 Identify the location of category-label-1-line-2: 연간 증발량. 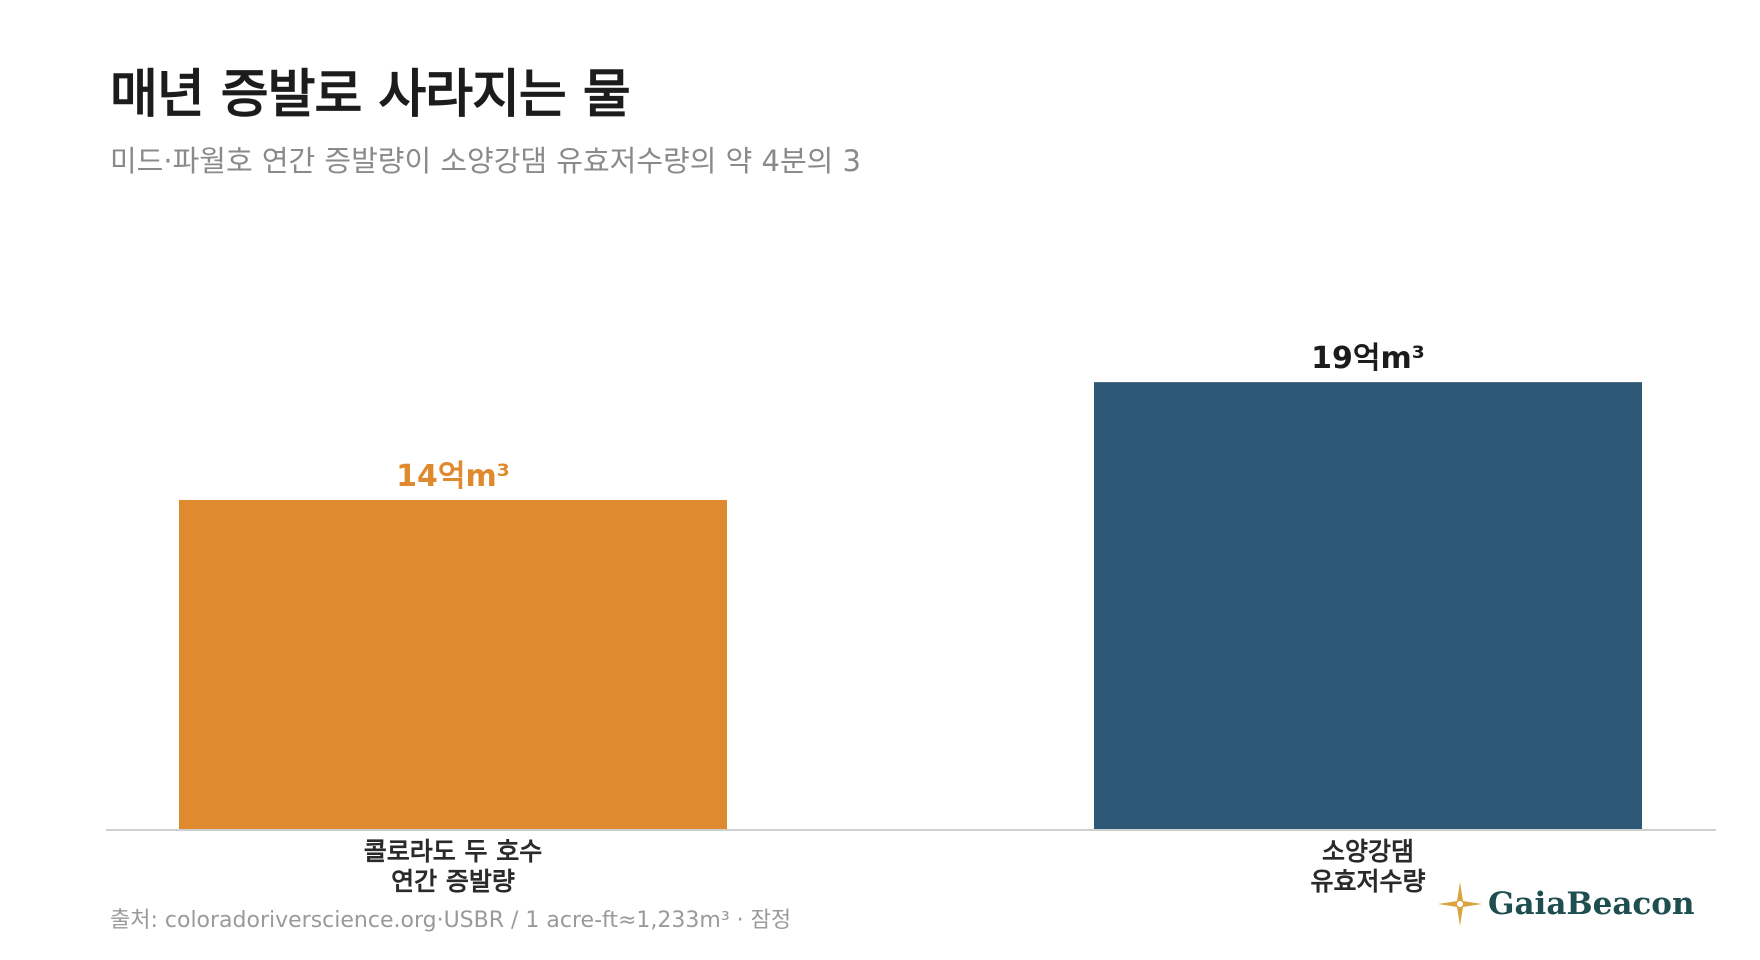
(453, 881).